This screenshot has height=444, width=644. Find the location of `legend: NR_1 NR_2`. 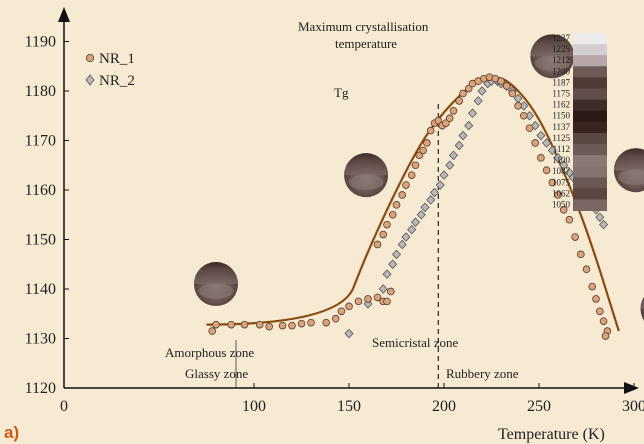

legend: NR_1 NR_2 is located at coordinates (110, 70).